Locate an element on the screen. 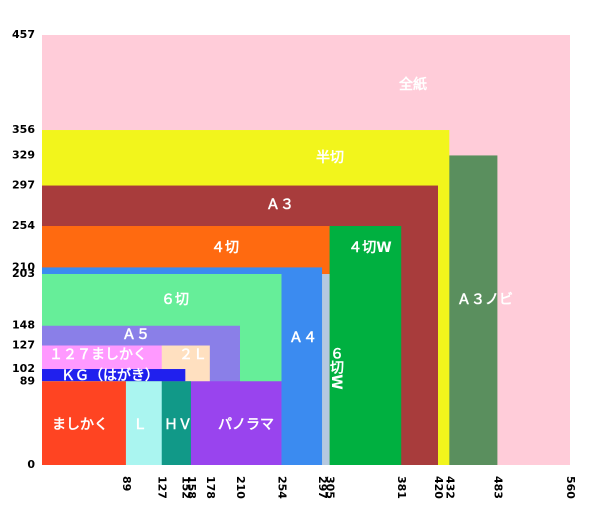  size-label: Ｌ is located at coordinates (140, 425).